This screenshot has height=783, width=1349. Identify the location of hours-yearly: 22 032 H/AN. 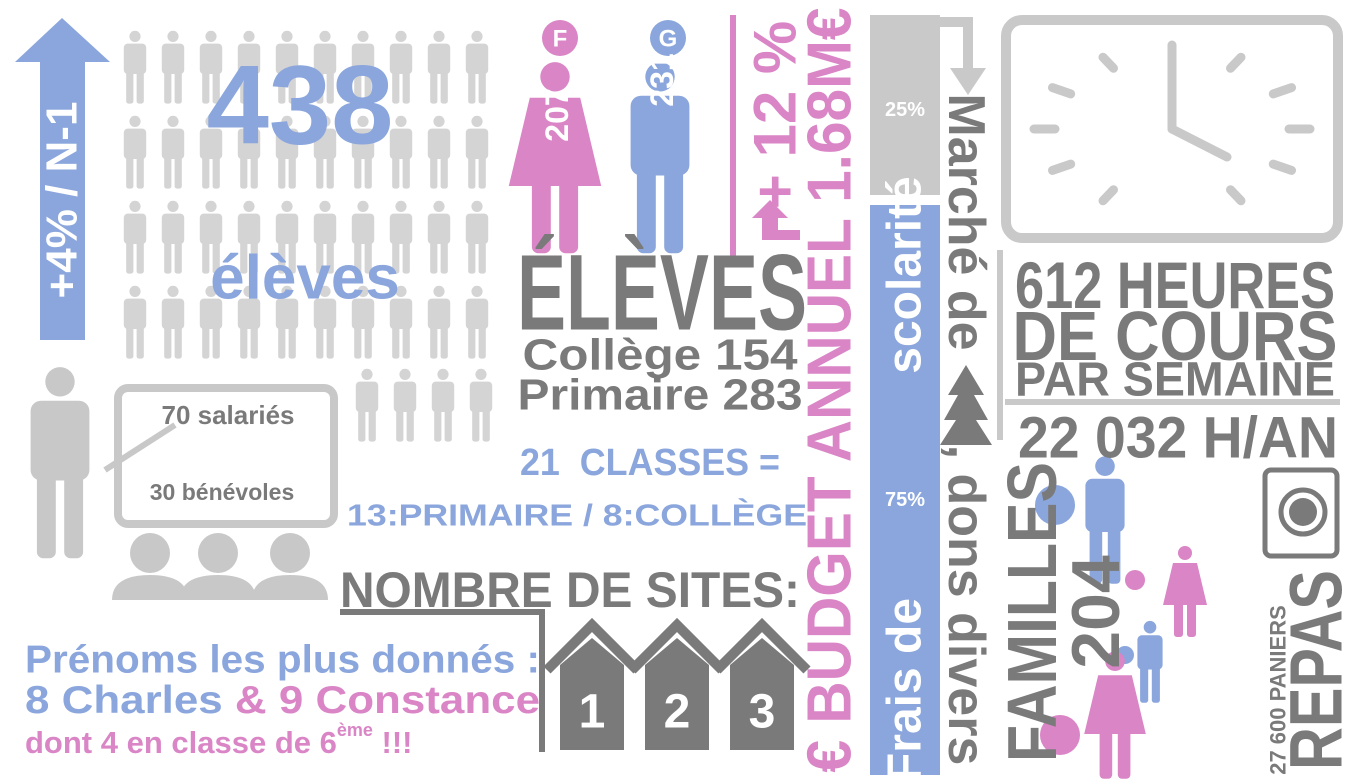
(1178, 438).